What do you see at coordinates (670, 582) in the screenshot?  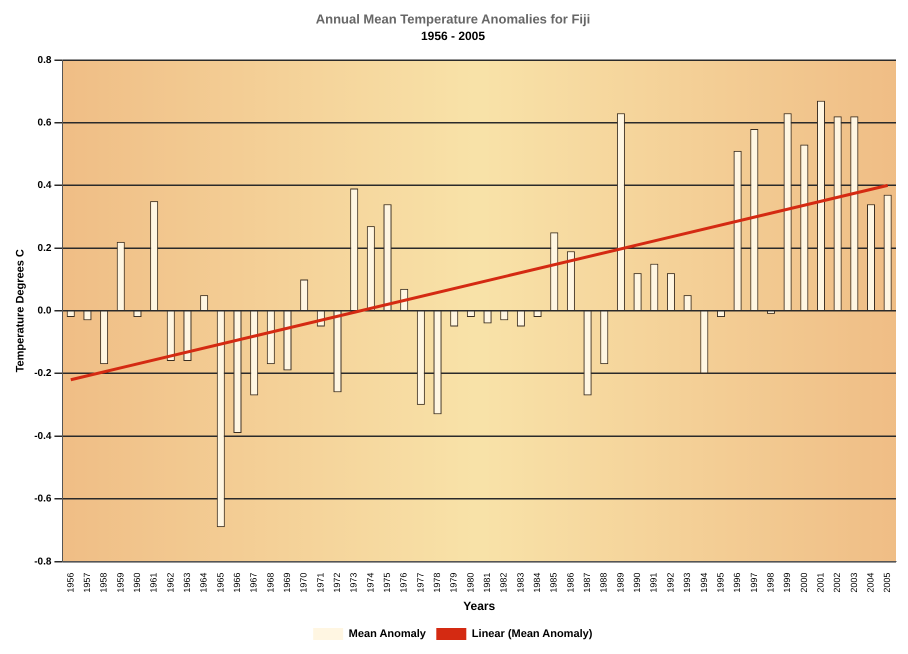 I see `x-tick-label: 1992` at bounding box center [670, 582].